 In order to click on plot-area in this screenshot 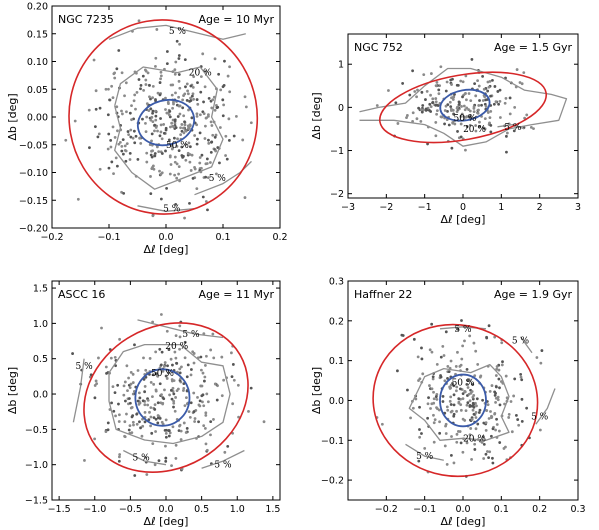, I will do `click(464, 398)`.